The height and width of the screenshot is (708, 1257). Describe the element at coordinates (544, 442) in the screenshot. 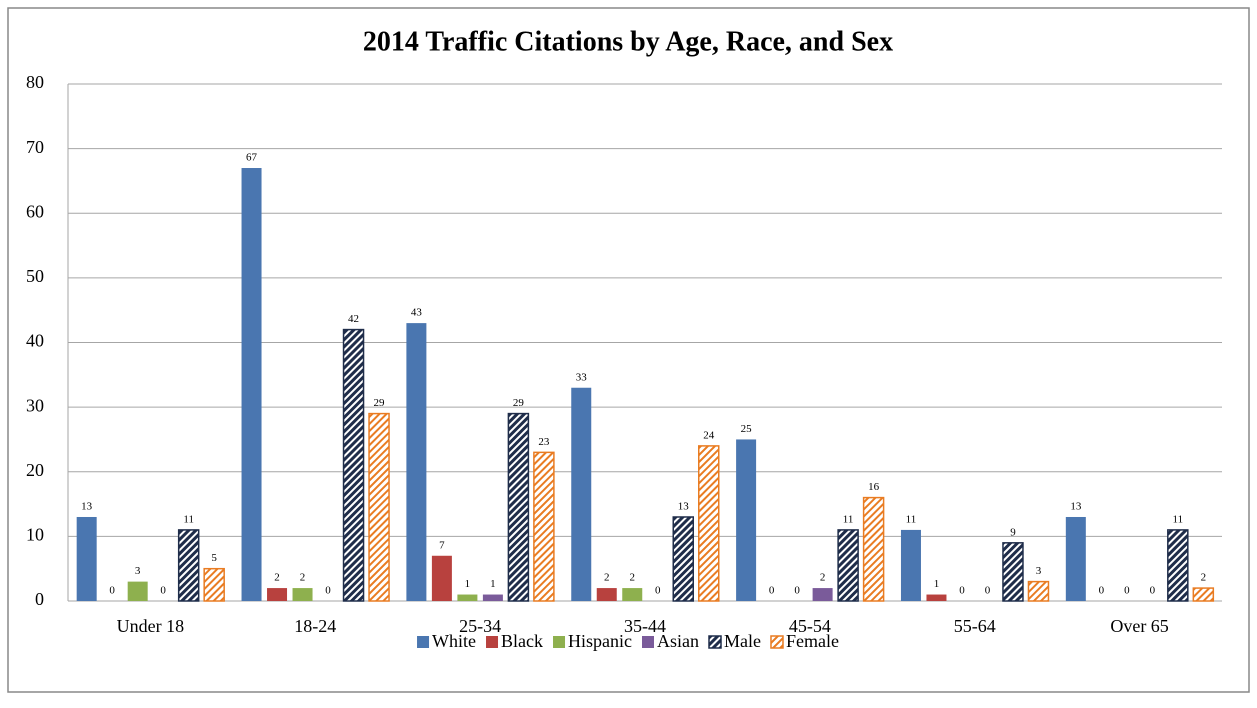

I see `value-label: 23` at that location.